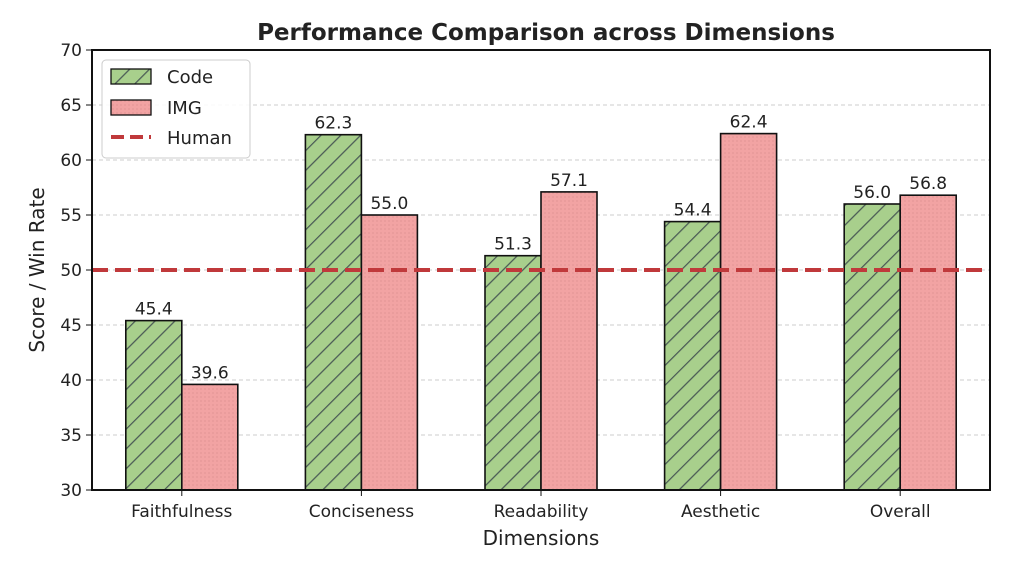 This screenshot has width=1024, height=565. Describe the element at coordinates (131, 107) in the screenshot. I see `legend-swatch-img` at that location.